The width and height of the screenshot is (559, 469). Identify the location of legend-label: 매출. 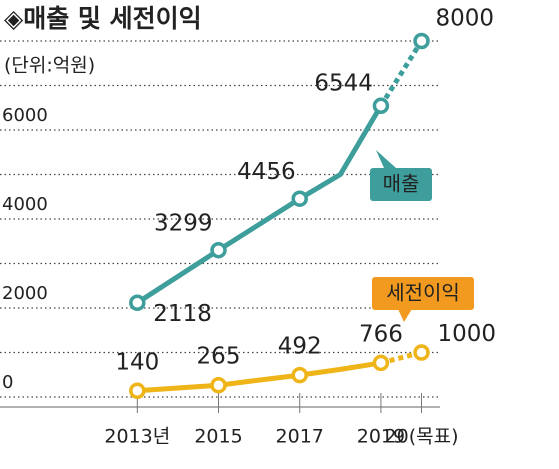
(401, 184).